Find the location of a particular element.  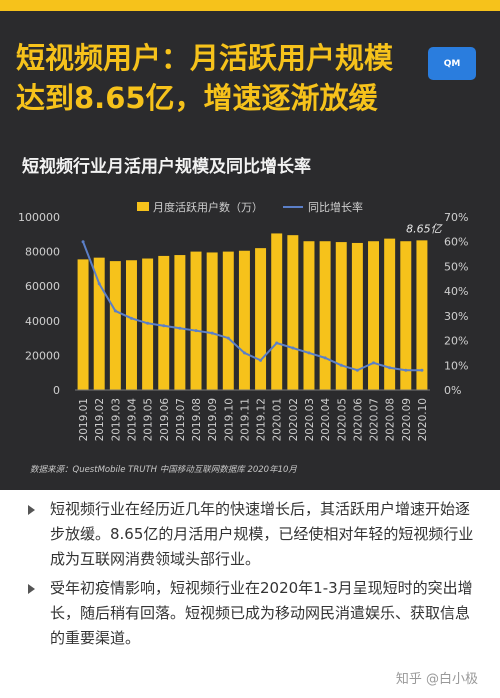

right-tick-label: 70% is located at coordinates (456, 217).